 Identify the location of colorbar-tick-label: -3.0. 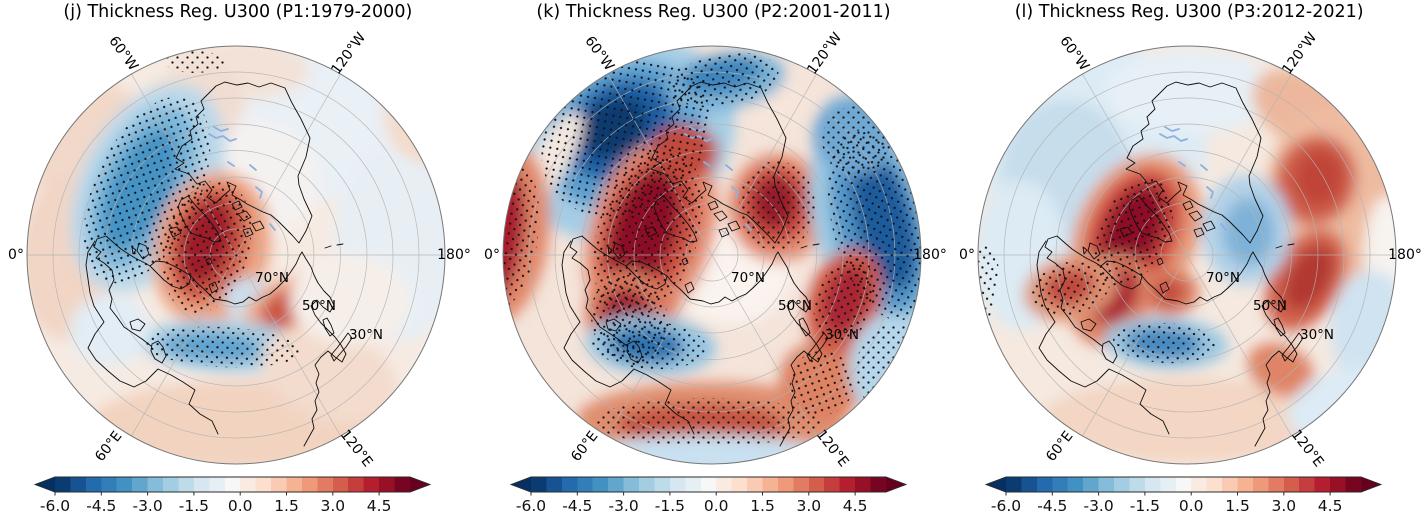
(623, 506).